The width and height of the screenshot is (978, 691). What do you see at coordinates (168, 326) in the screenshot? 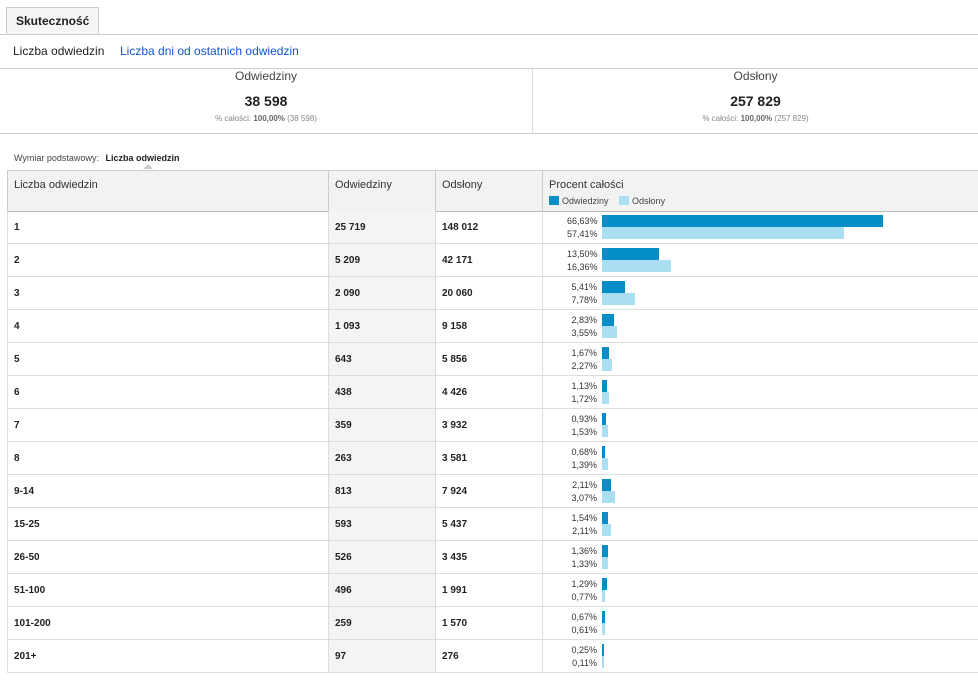
I see `cell-visit-count: 4` at bounding box center [168, 326].